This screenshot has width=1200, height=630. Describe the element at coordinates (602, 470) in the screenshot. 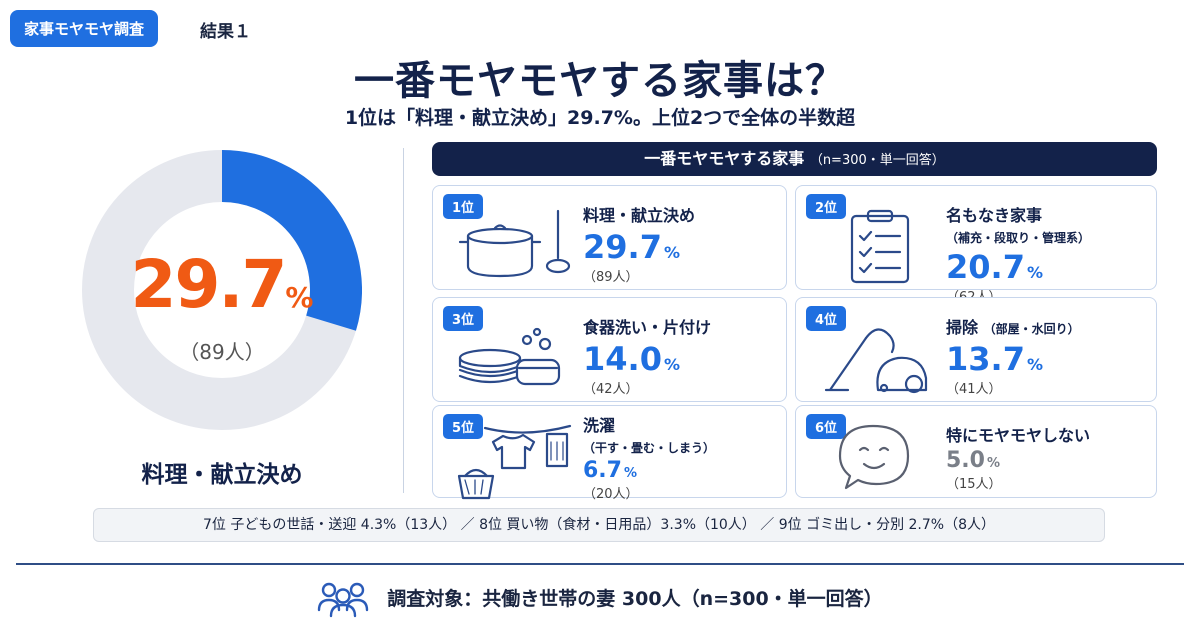

I see `card-percent-value: 6.7` at that location.